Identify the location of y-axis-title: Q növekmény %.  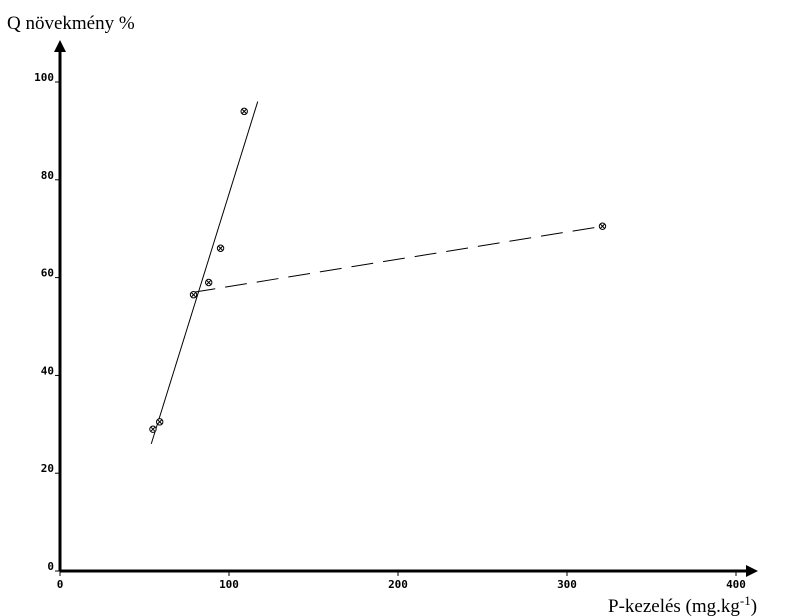
(71, 23).